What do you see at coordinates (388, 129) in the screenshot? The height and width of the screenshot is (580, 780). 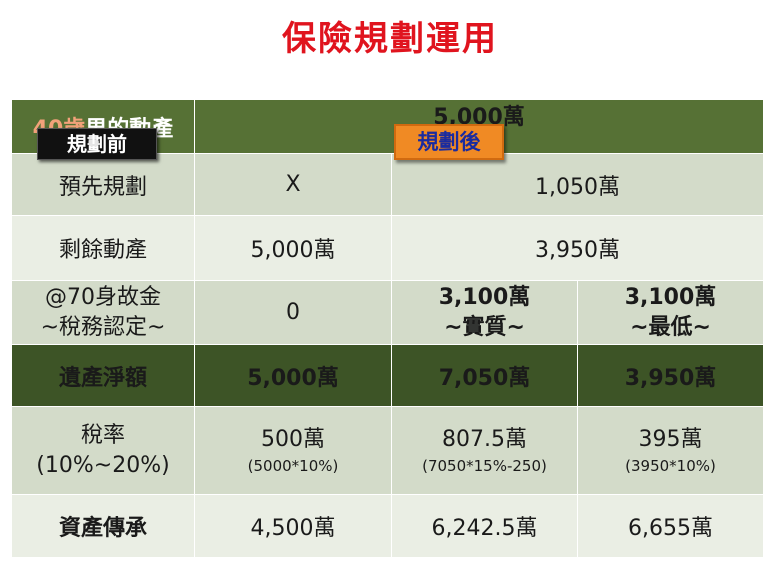 I see `table-header-row: 40歲男的動產 5,000萬 規劃前` at bounding box center [388, 129].